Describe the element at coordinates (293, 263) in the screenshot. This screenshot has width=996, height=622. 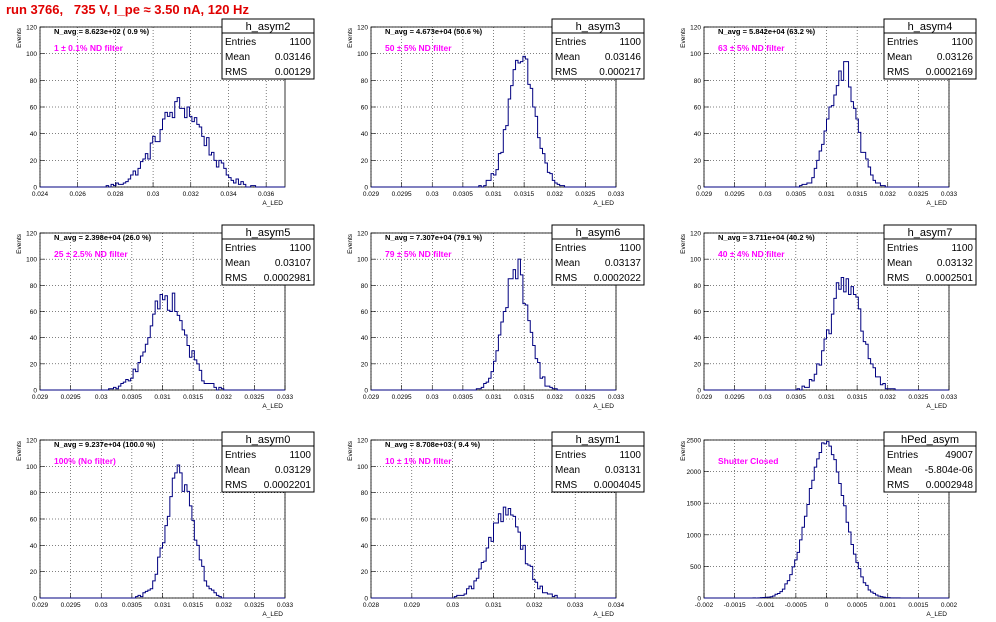
I see `stats-value: 0.03107` at that location.